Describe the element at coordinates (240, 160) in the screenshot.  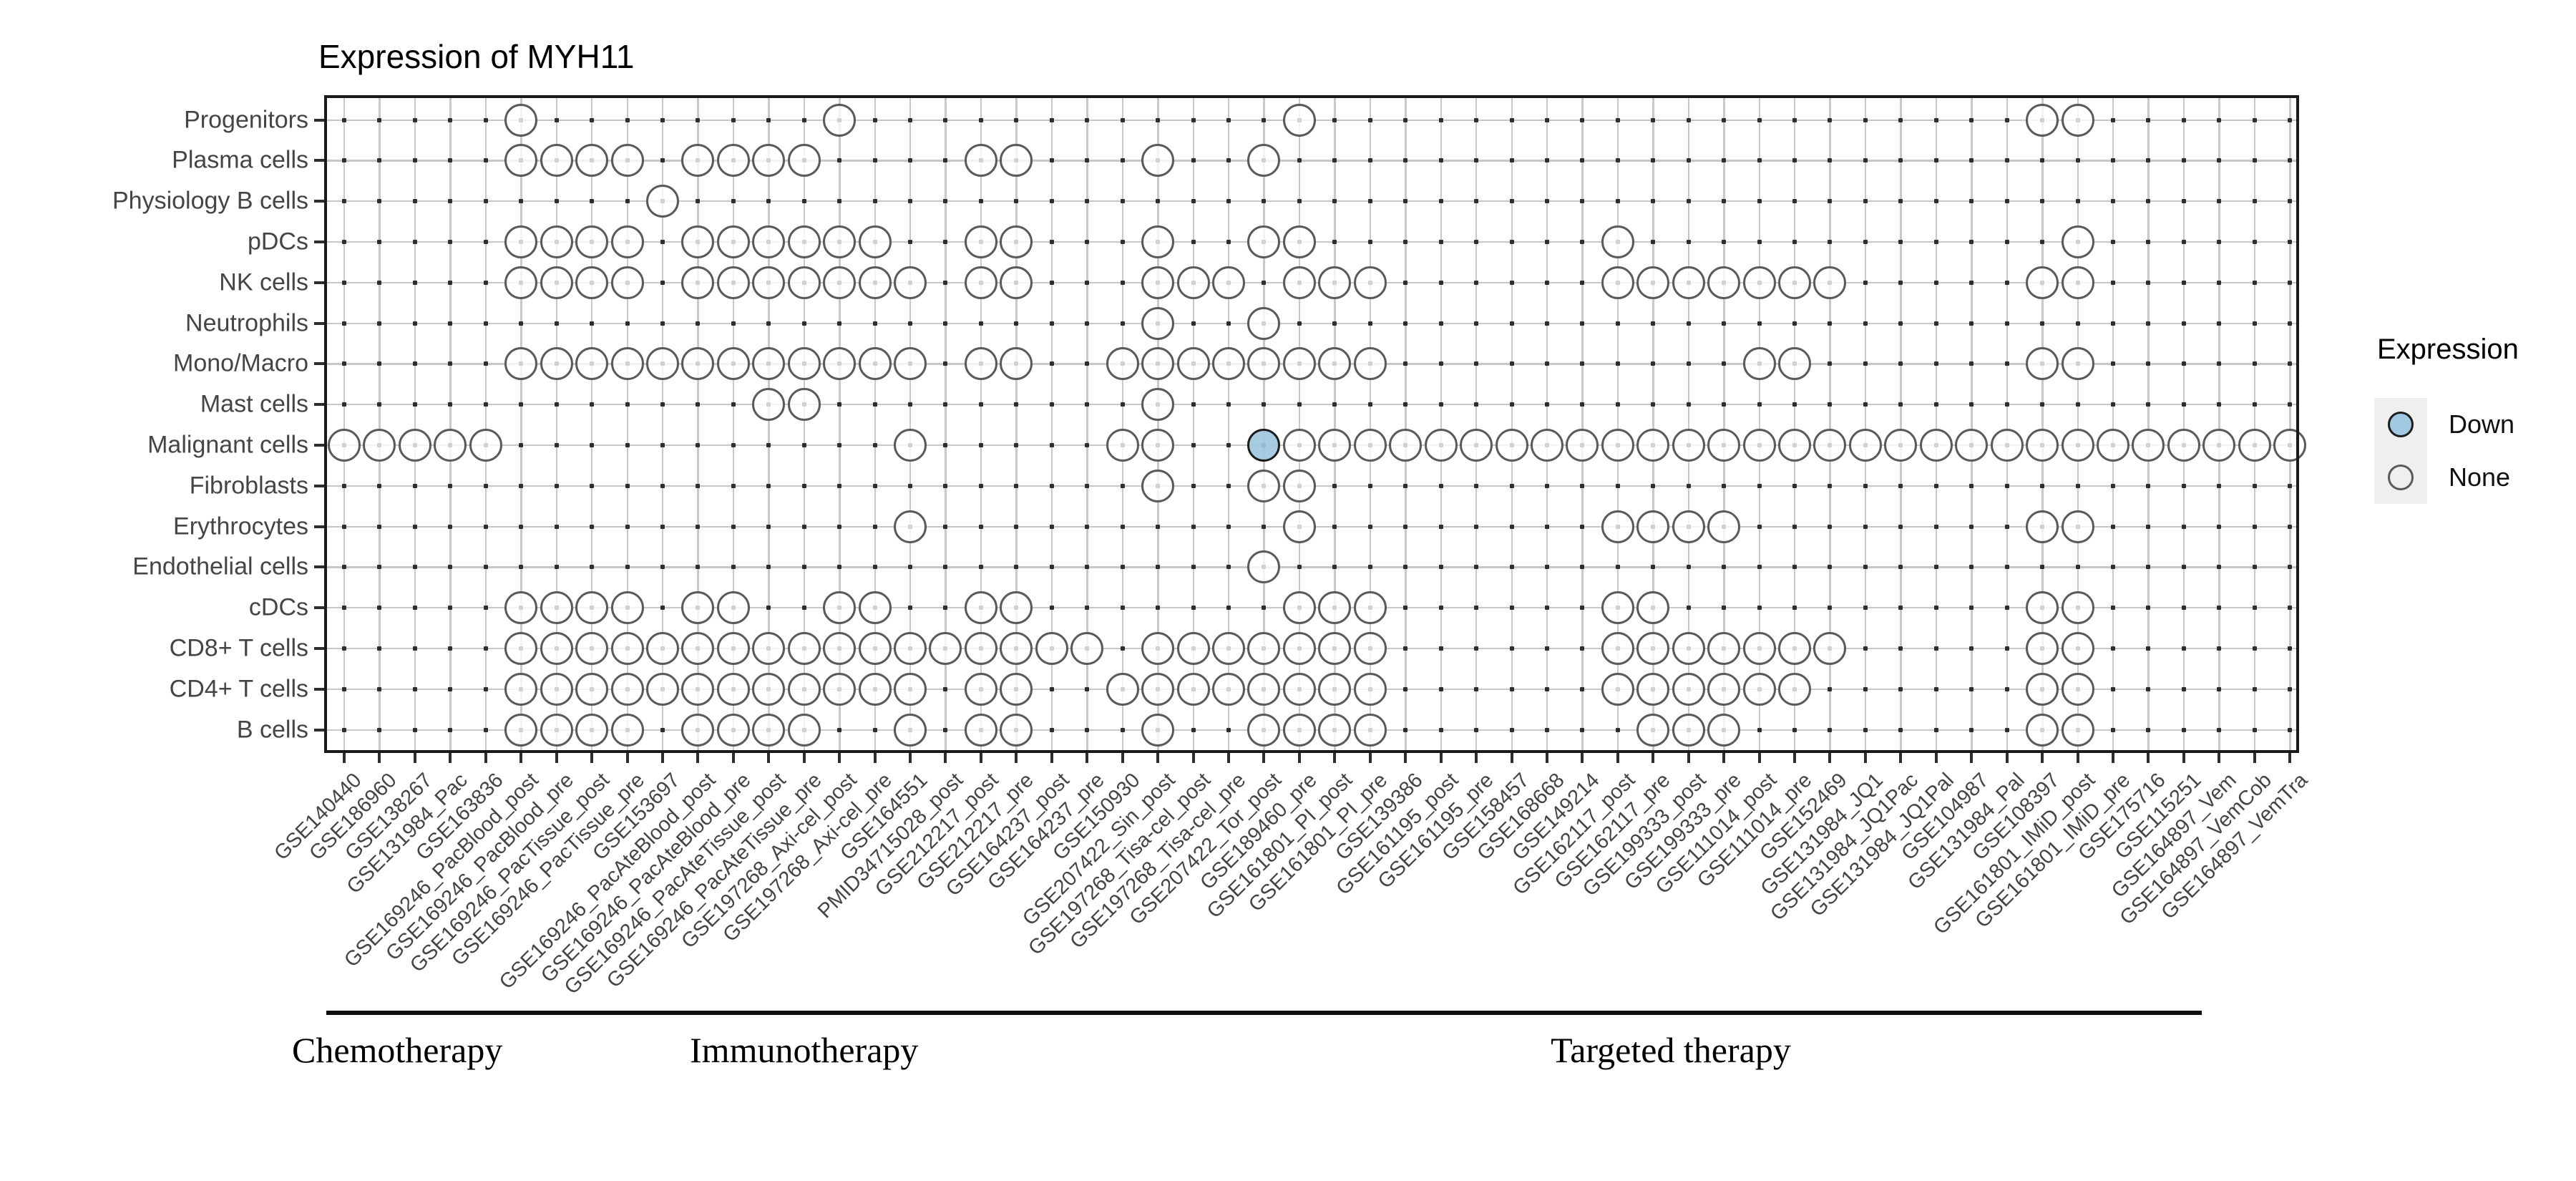
I see `y-axis-label: Plasma cells` at that location.